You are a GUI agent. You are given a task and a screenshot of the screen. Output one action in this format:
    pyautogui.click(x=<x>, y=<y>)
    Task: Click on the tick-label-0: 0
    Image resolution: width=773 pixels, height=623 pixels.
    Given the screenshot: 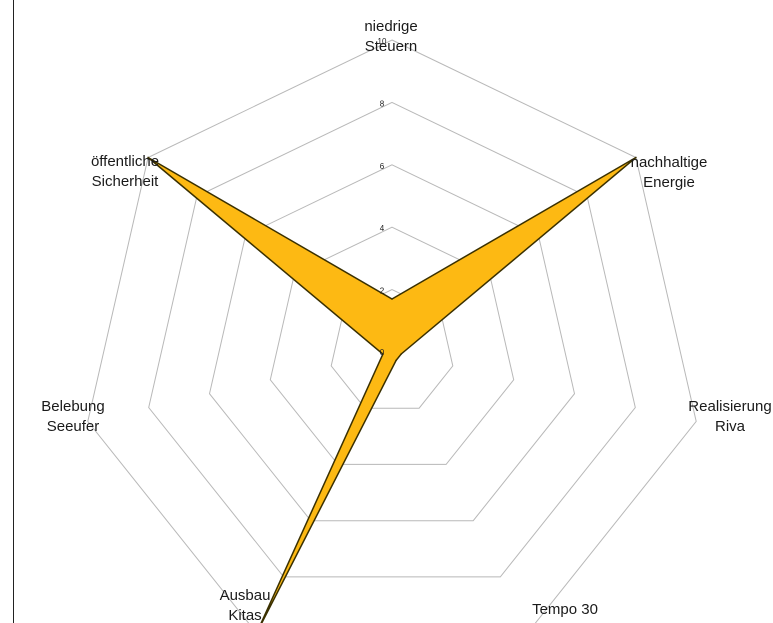 What is the action you would take?
    pyautogui.click(x=382, y=352)
    